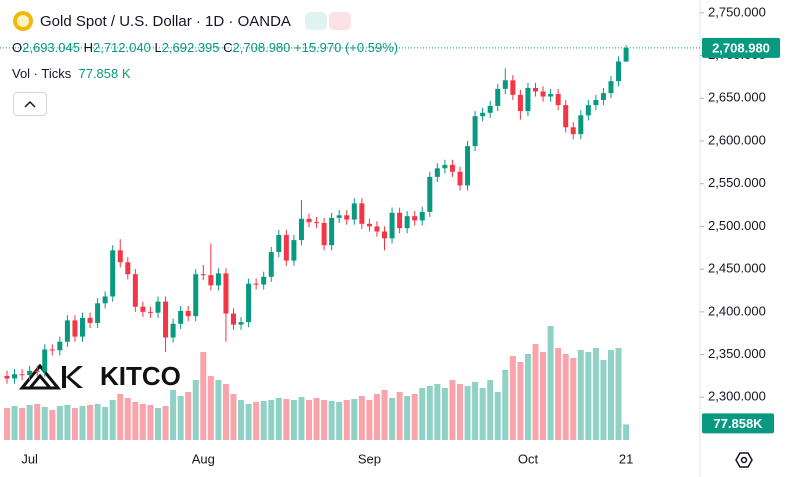 The width and height of the screenshot is (790, 477). Describe the element at coordinates (140, 376) in the screenshot. I see `watermark: KITCO` at that location.